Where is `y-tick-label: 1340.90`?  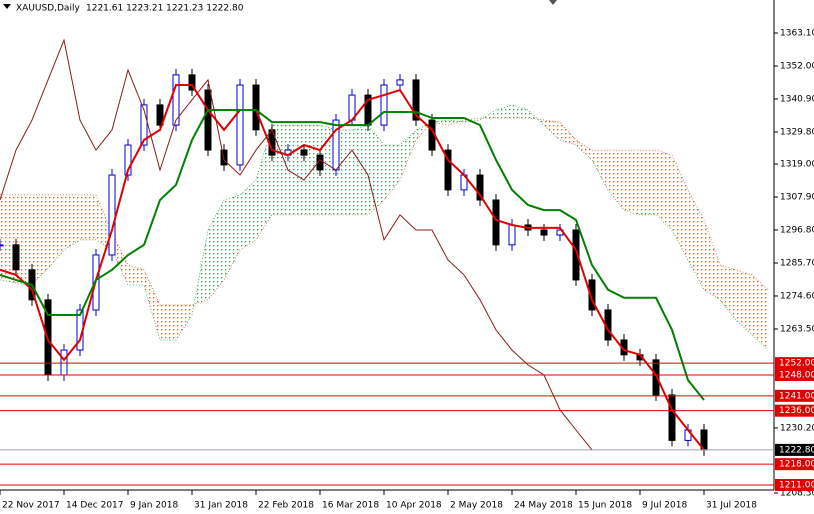
y-tick-label: 1340.90 is located at coordinates (797, 99).